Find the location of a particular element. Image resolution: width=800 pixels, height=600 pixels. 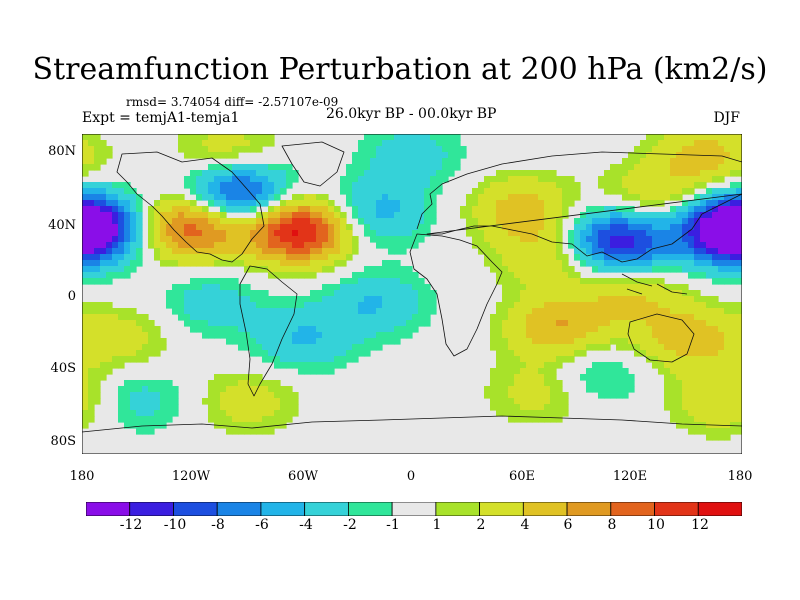

coast-maritime-se-asia is located at coordinates (654, 284).